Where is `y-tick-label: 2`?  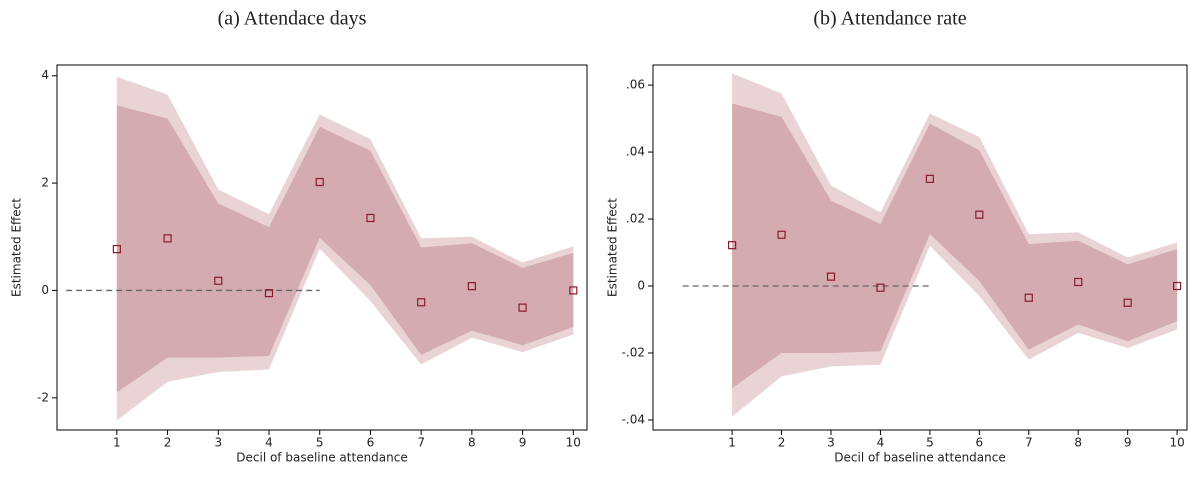
y-tick-label: 2 is located at coordinates (45, 183).